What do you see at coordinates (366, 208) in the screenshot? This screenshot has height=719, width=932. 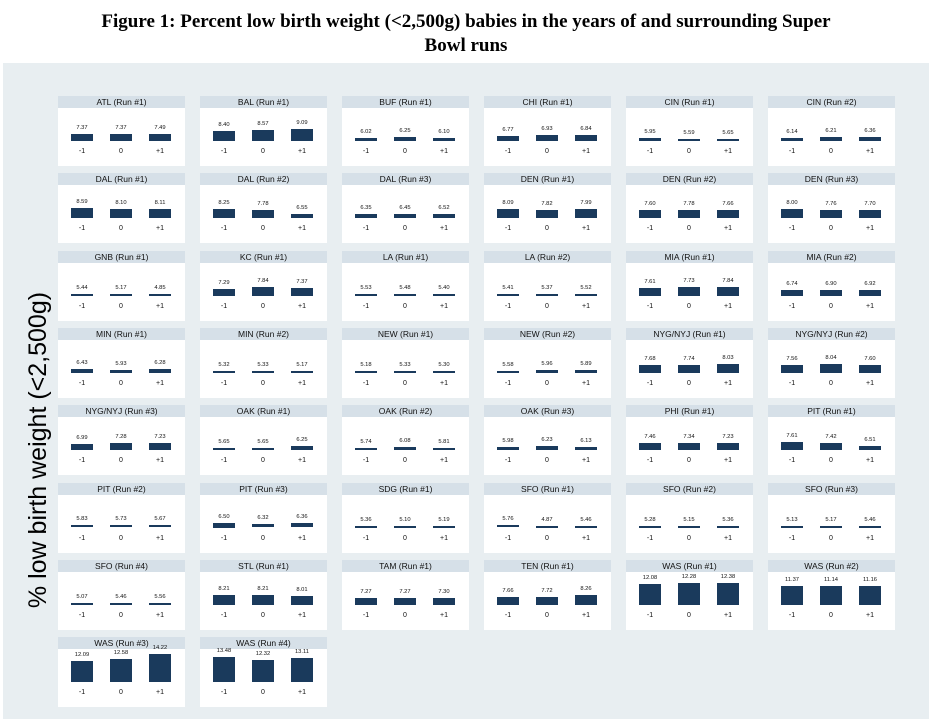 I see `bar-value-label: 6.35` at bounding box center [366, 208].